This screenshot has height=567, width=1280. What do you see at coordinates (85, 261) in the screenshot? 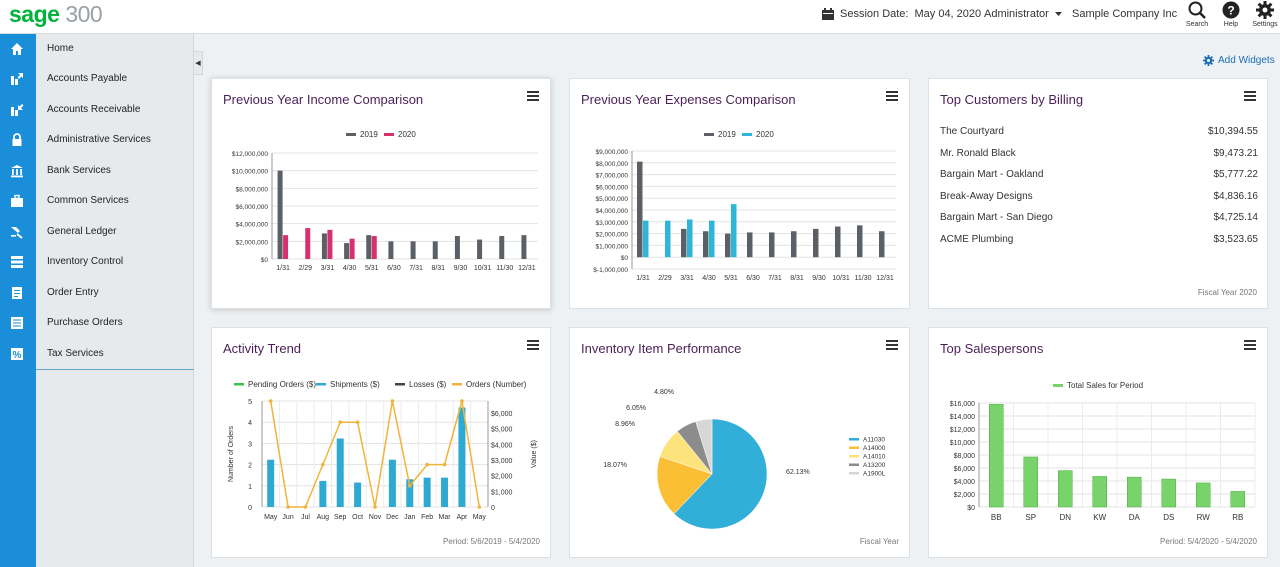
I see `sidebar-item-inventory-control: Inventory Control` at bounding box center [85, 261].